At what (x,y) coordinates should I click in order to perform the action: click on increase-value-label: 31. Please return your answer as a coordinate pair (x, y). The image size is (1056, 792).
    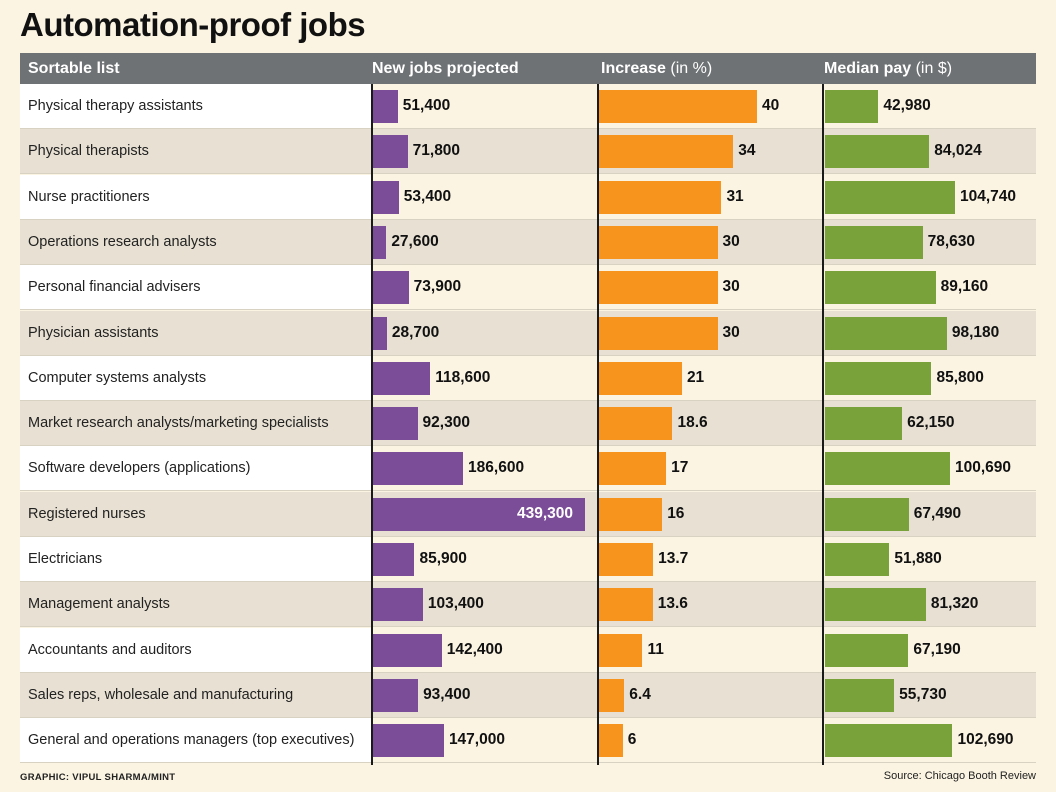
    Looking at the image, I should click on (735, 196).